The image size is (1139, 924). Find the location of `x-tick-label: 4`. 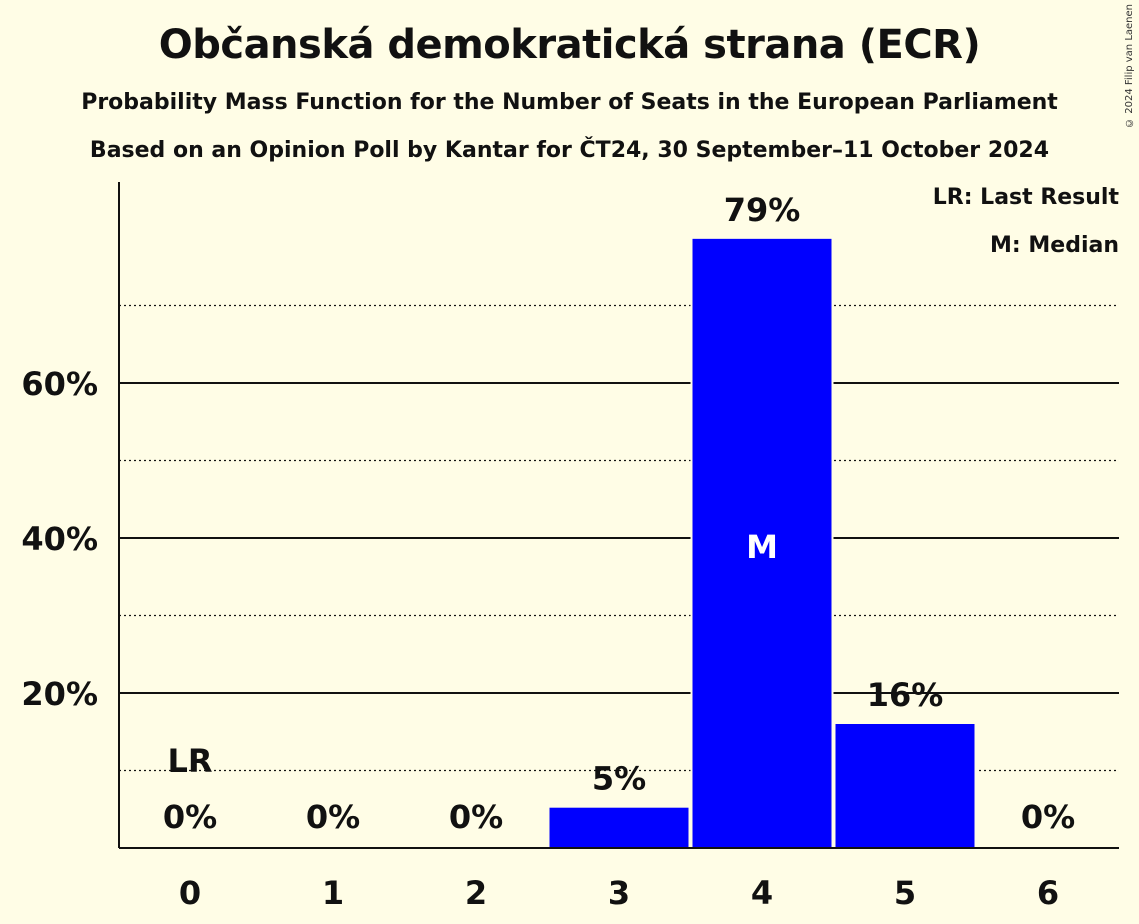

x-tick-label: 4 is located at coordinates (762, 893).